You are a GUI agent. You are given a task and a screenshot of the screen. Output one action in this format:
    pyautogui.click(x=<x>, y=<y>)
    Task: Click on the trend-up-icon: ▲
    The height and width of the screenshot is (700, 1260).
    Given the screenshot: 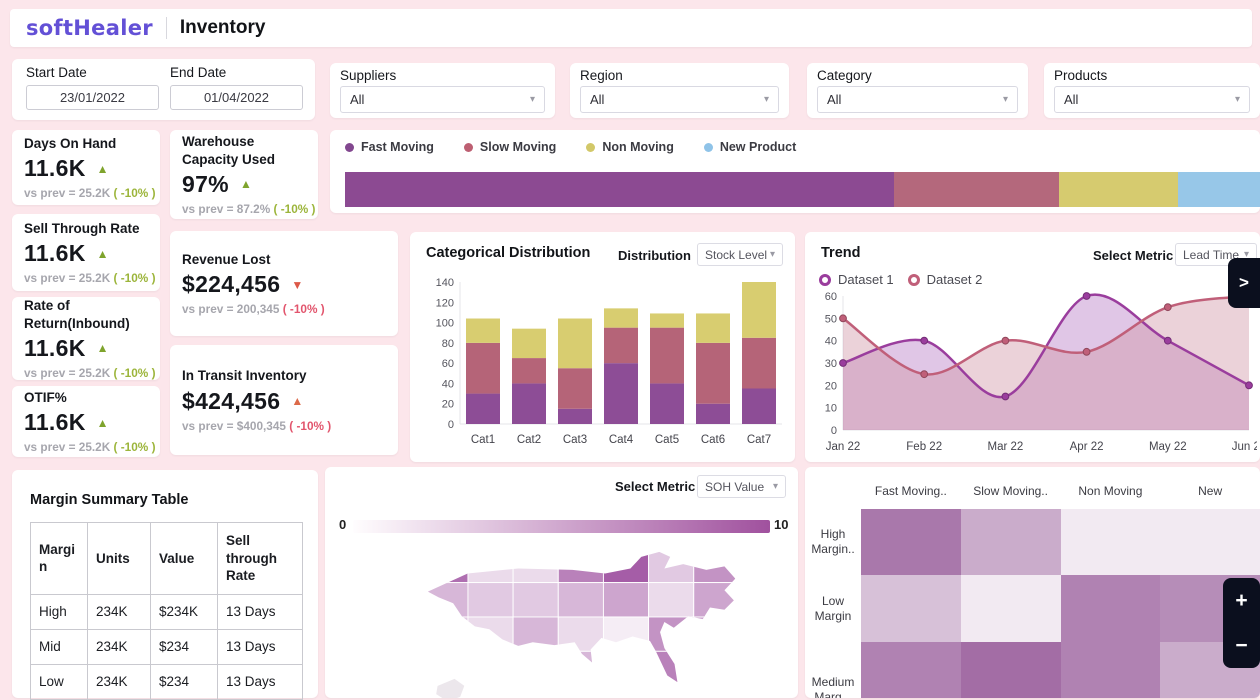 What is the action you would take?
    pyautogui.click(x=102, y=253)
    